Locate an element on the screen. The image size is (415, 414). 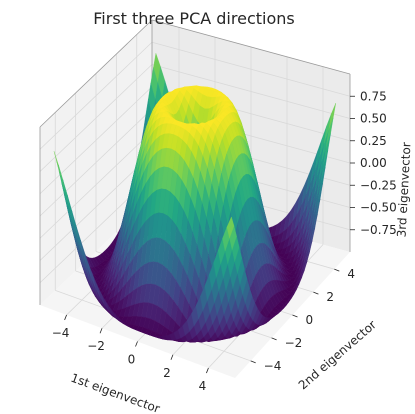
x-tick-label: 0 is located at coordinates (132, 360).